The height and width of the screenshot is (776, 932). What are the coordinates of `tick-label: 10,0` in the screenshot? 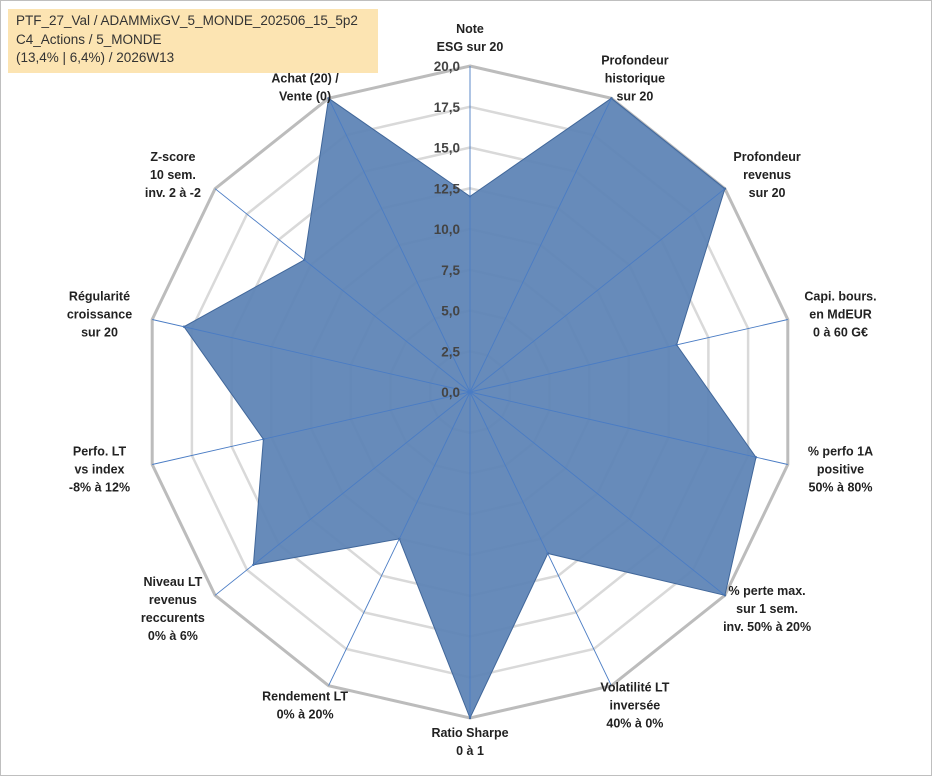 It's located at (447, 229).